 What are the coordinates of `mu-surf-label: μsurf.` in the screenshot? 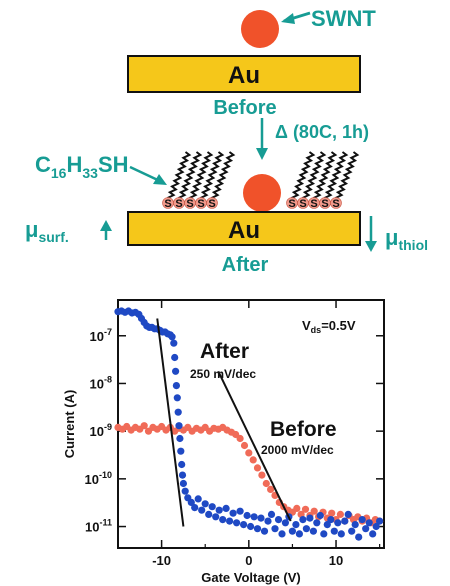 It's located at (47, 231).